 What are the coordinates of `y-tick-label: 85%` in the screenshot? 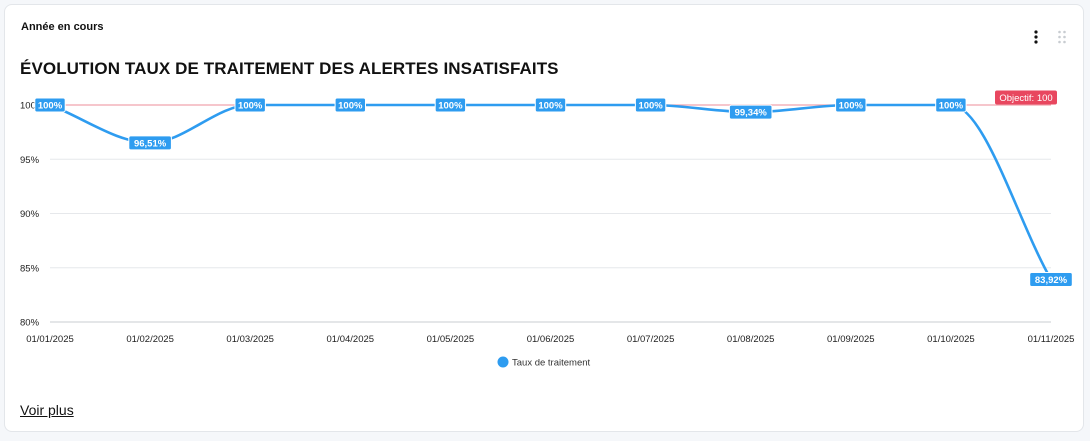 It's located at (30, 268).